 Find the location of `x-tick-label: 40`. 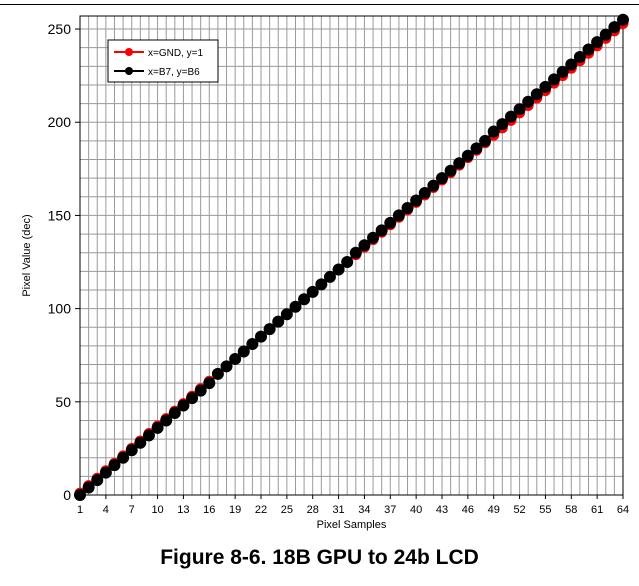

x-tick-label: 40 is located at coordinates (416, 510).